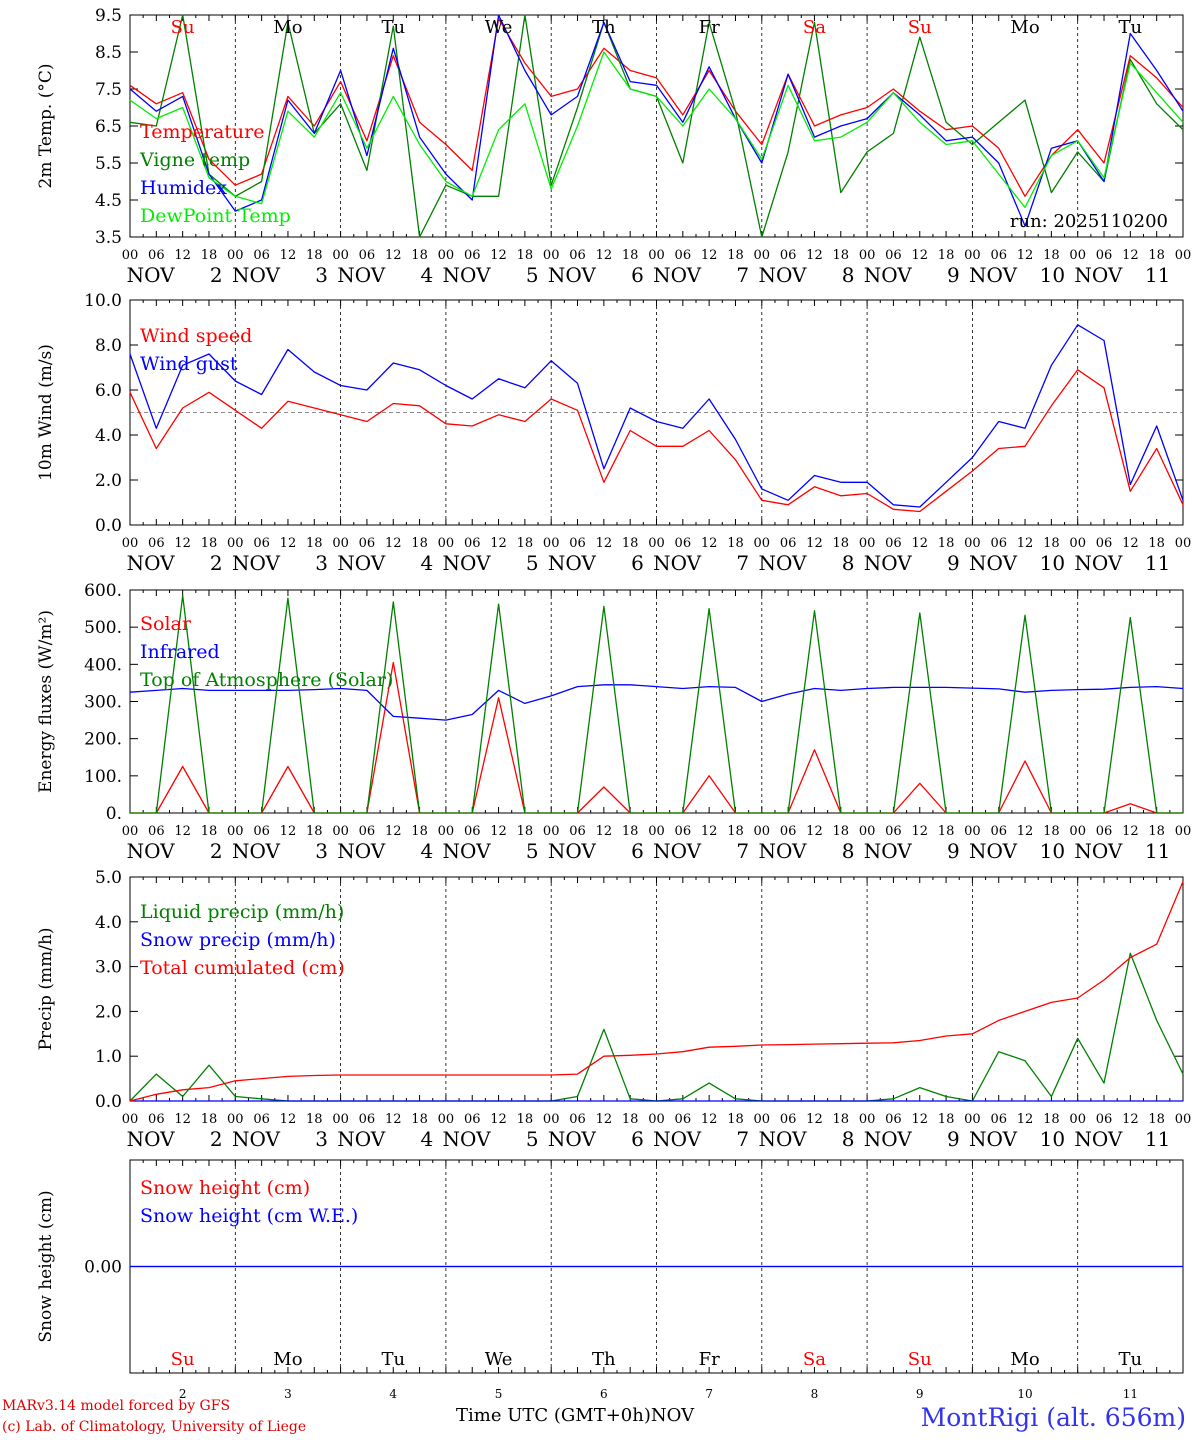 The image size is (1194, 1440). What do you see at coordinates (46, 701) in the screenshot?
I see `energy-panel-ylabel: Energy fluxes (W/m²)` at bounding box center [46, 701].